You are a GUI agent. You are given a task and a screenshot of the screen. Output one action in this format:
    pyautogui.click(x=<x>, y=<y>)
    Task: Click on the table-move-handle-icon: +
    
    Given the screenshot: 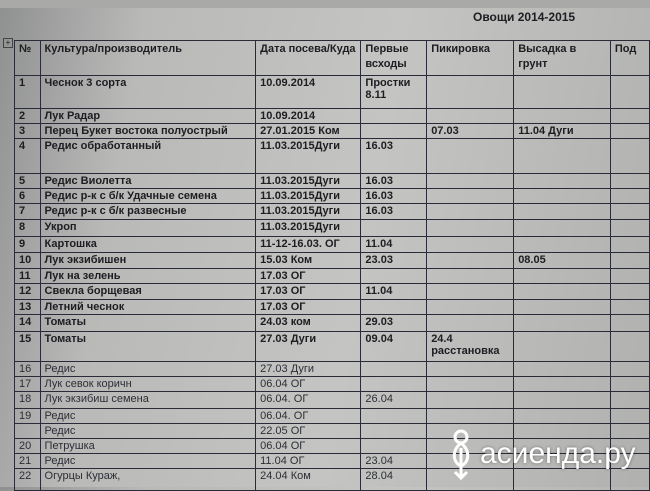 What is the action you would take?
    pyautogui.click(x=8, y=43)
    